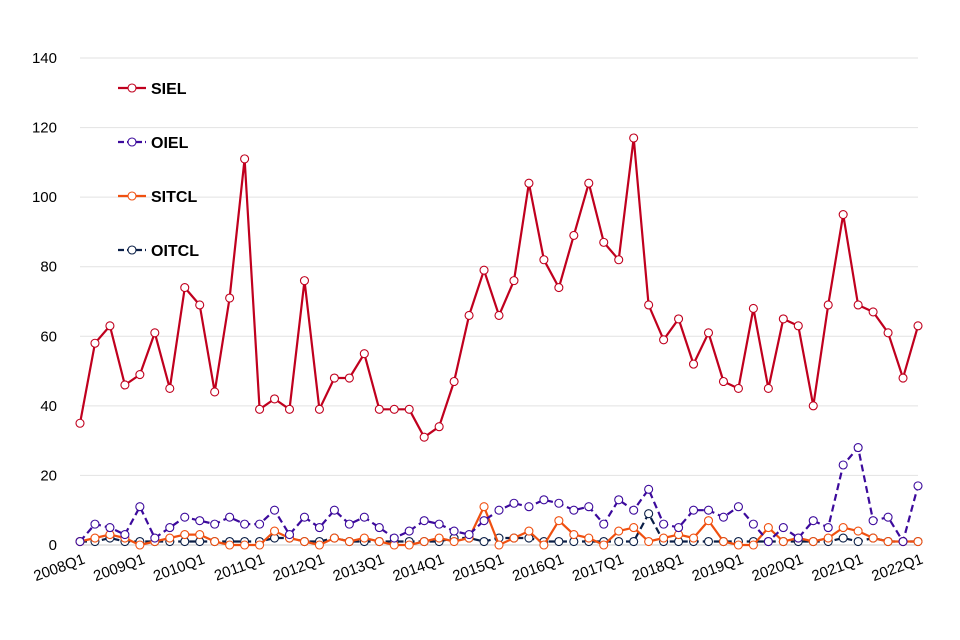 Image resolution: width=960 pixels, height=640 pixels. What do you see at coordinates (718, 568) in the screenshot?
I see `x-tick-label: 2019Q1` at bounding box center [718, 568].